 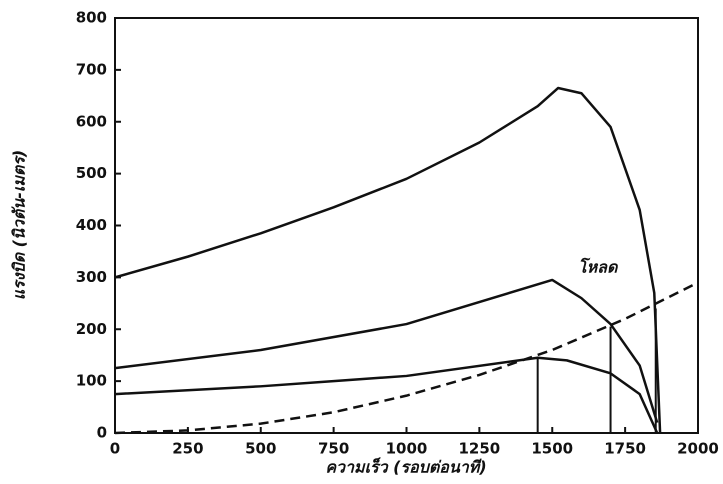 What do you see at coordinates (552, 449) in the screenshot?
I see `x-tick-label: 1500` at bounding box center [552, 449].